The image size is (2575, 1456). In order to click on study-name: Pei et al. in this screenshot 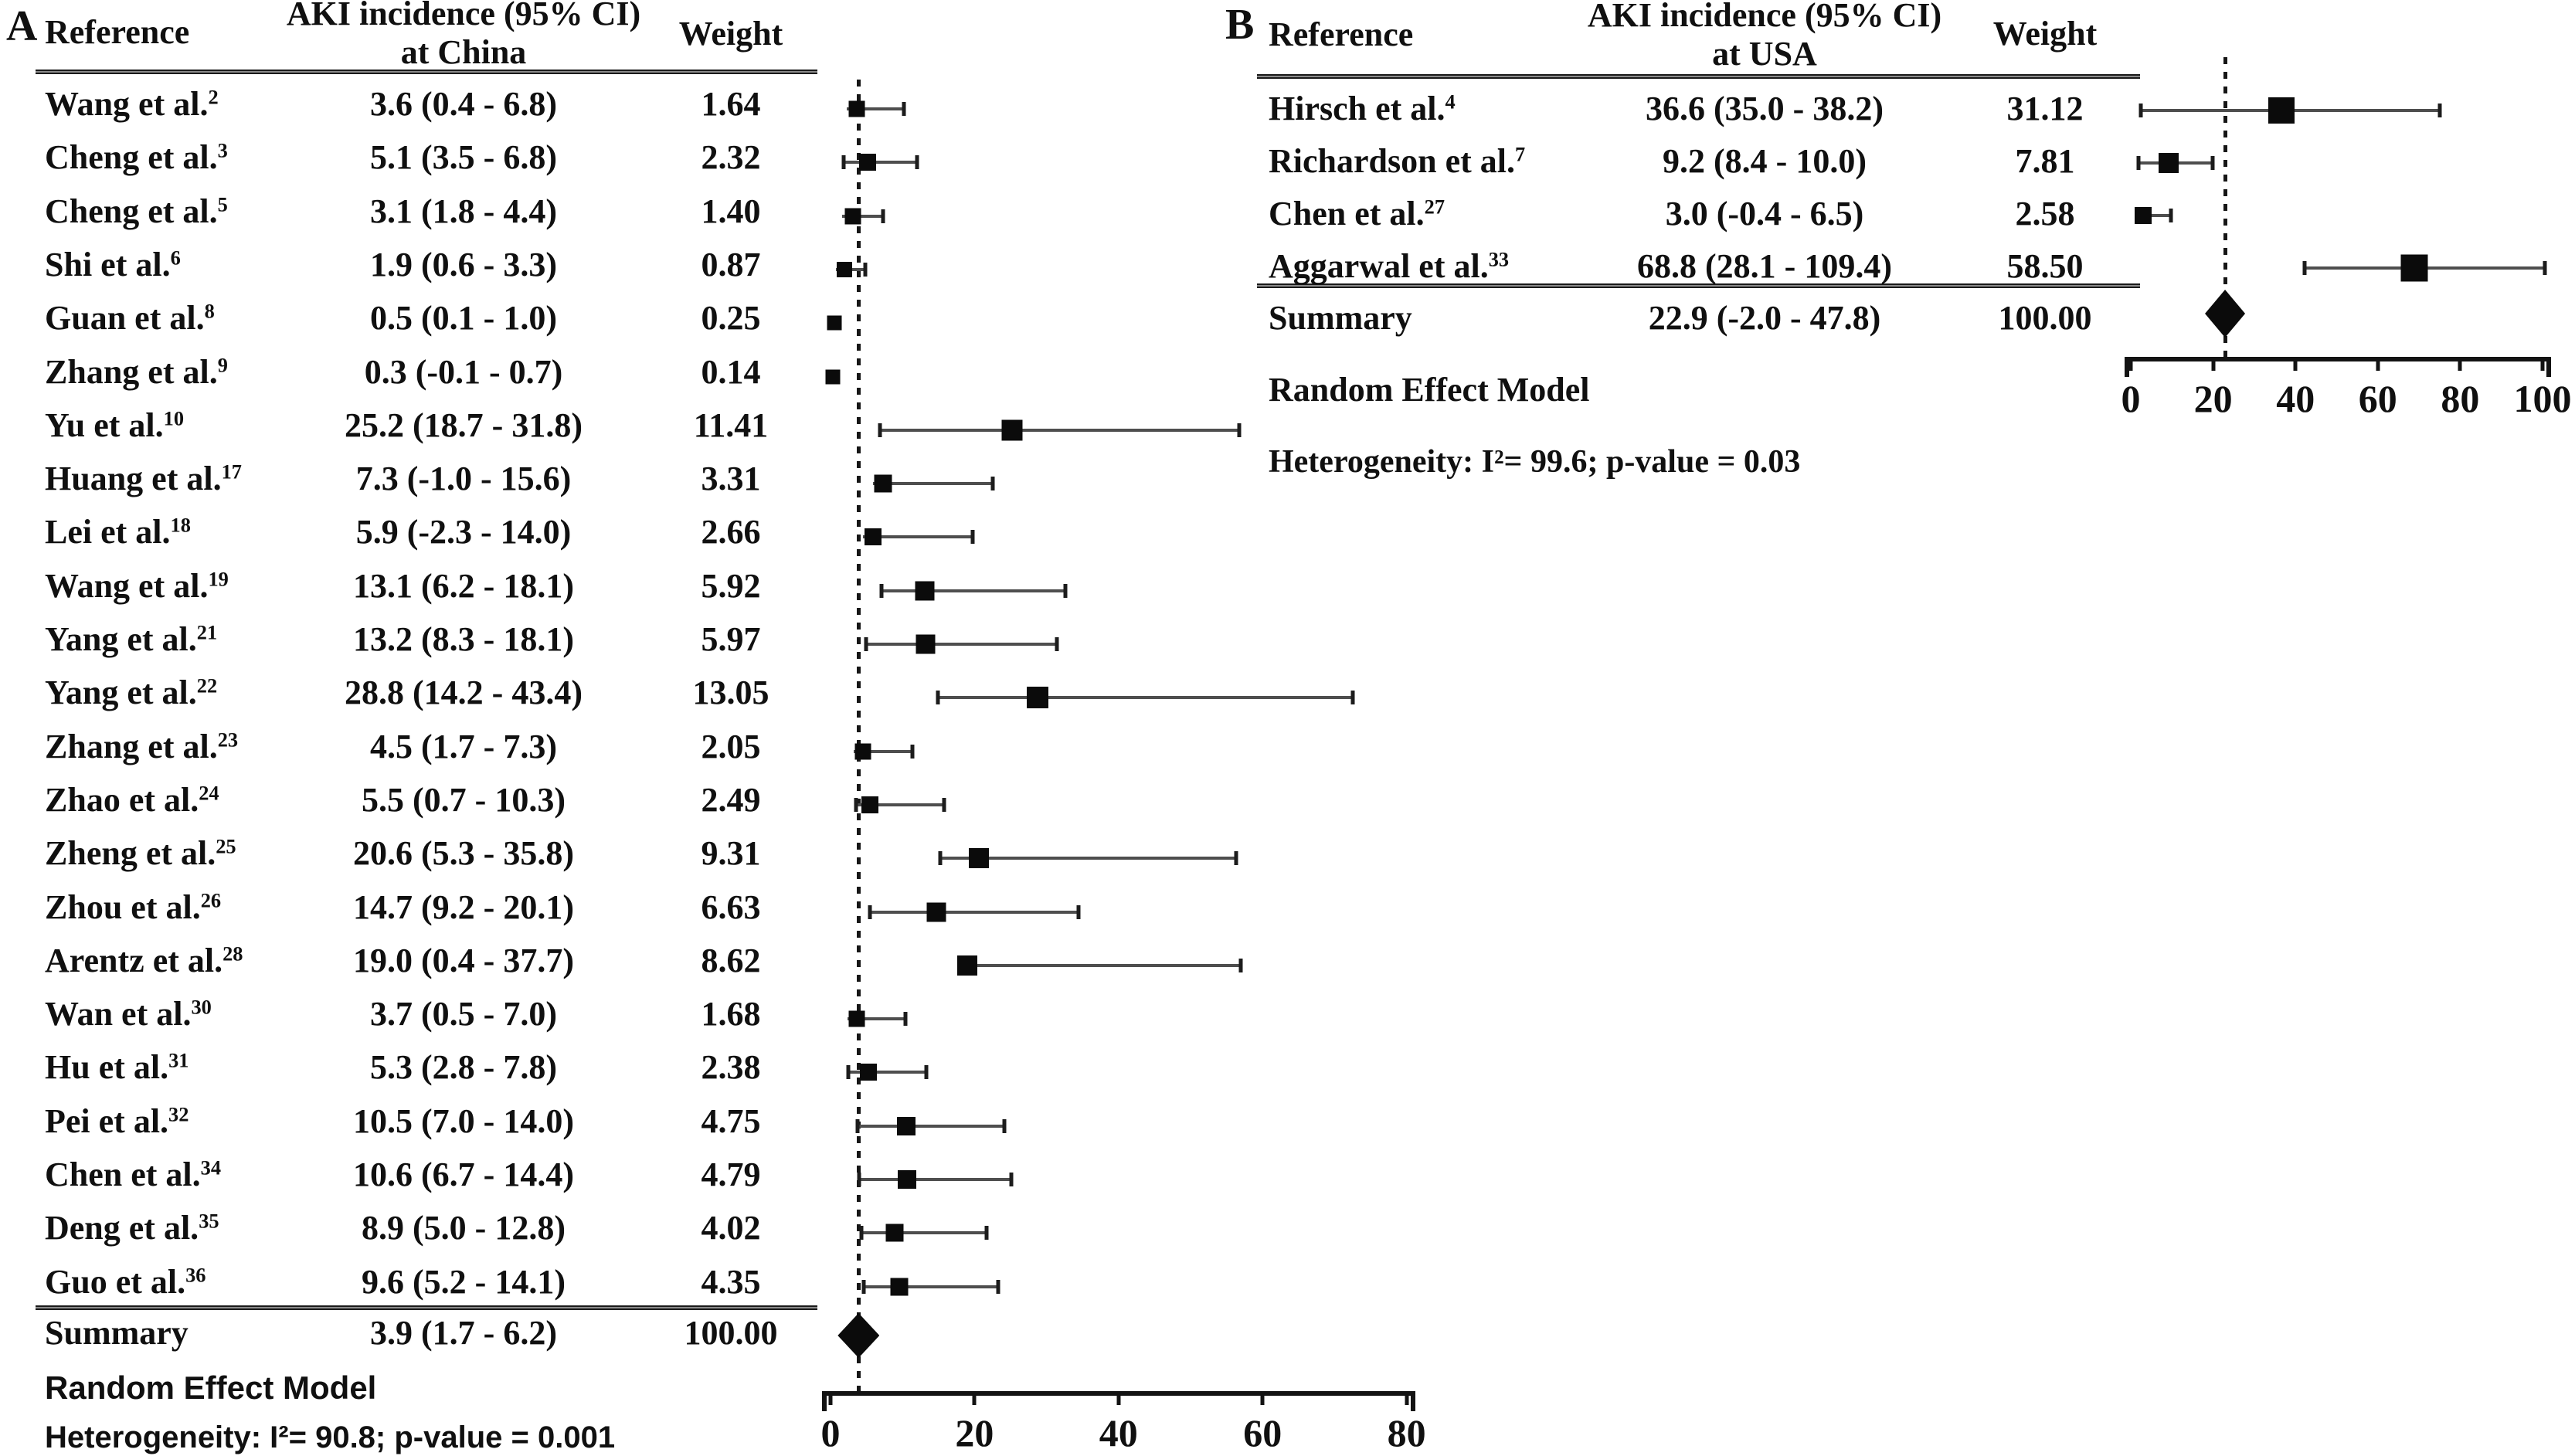, I will do `click(107, 1120)`.